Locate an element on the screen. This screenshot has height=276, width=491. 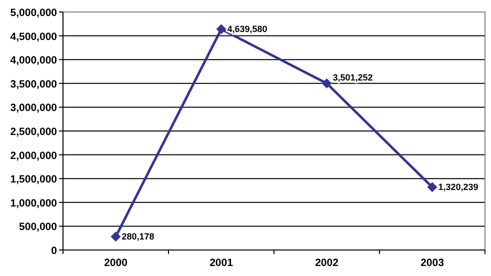
x-tick-label: 2003 is located at coordinates (432, 263).